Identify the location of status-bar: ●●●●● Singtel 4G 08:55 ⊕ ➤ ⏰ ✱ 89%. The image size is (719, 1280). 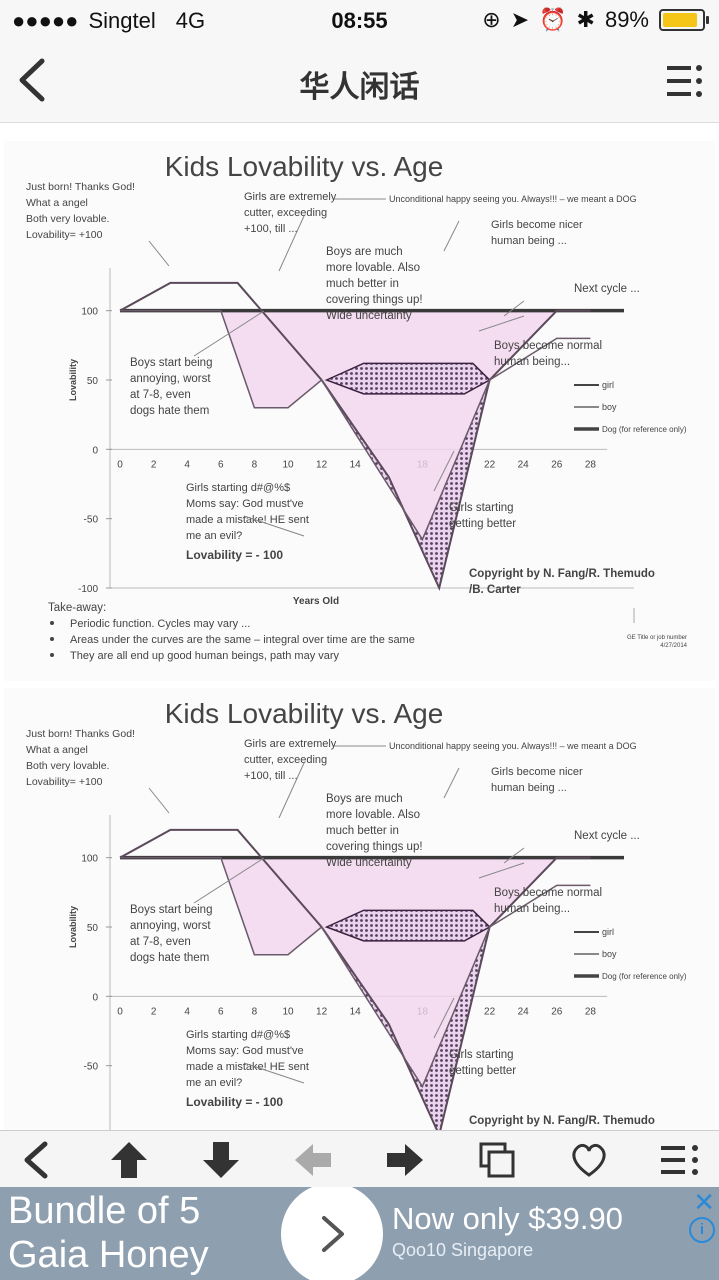
(359, 20).